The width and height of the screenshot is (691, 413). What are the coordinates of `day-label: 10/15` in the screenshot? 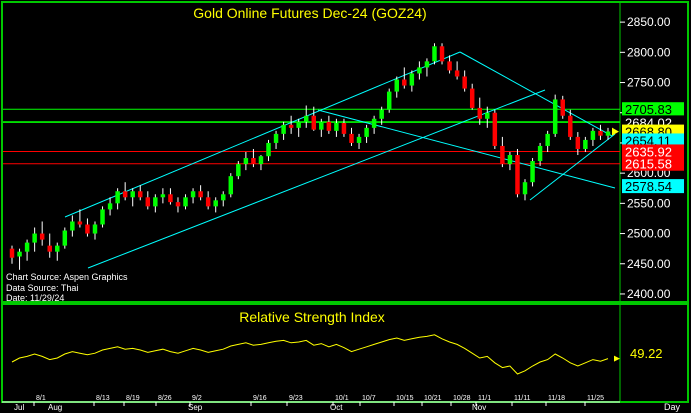 It's located at (405, 398).